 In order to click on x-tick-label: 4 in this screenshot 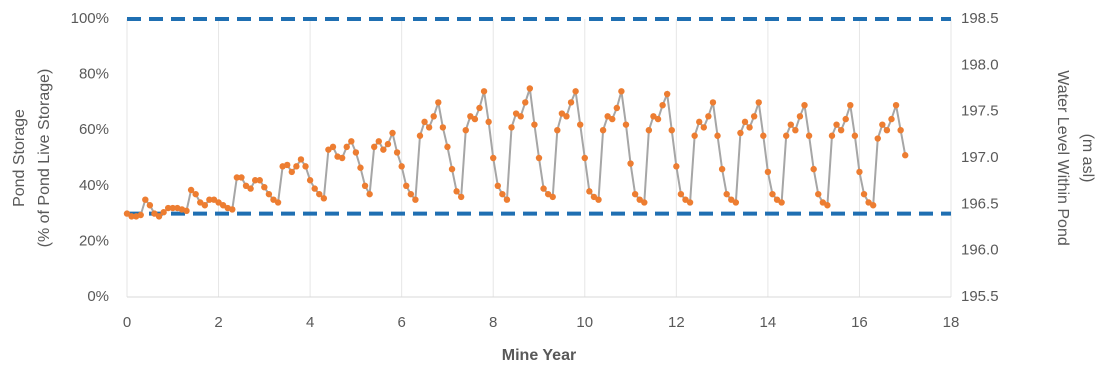, I will do `click(310, 322)`.